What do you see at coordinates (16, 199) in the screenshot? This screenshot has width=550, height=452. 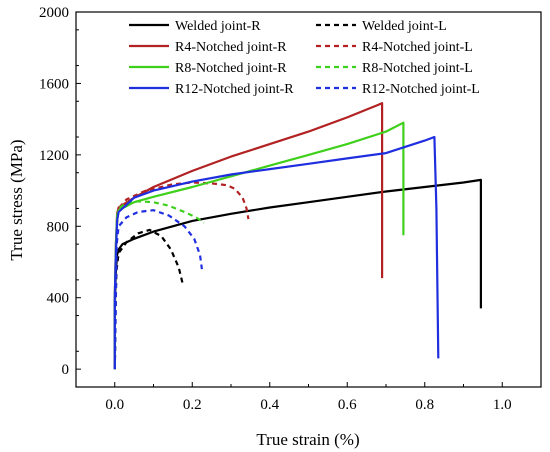 I see `y-axis-title: True stress (MPa)` at bounding box center [16, 199].